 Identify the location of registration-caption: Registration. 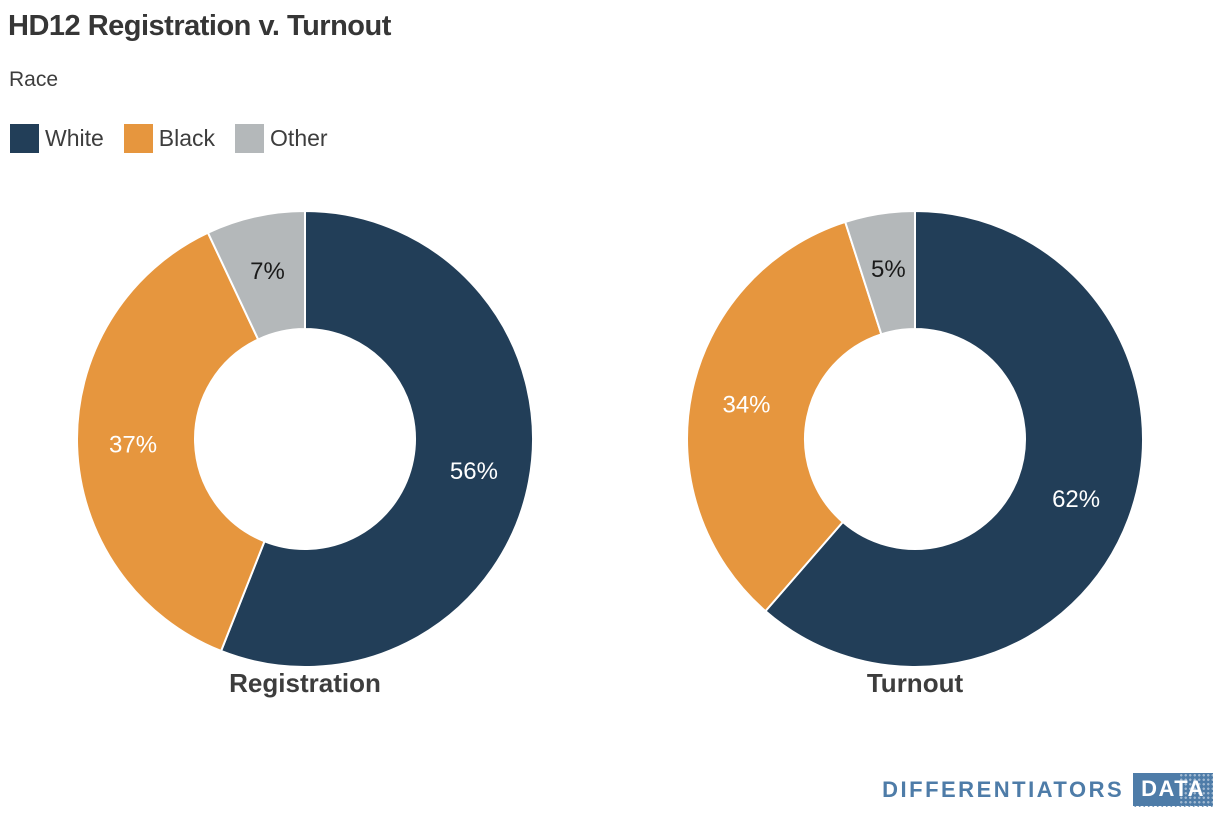
(305, 683).